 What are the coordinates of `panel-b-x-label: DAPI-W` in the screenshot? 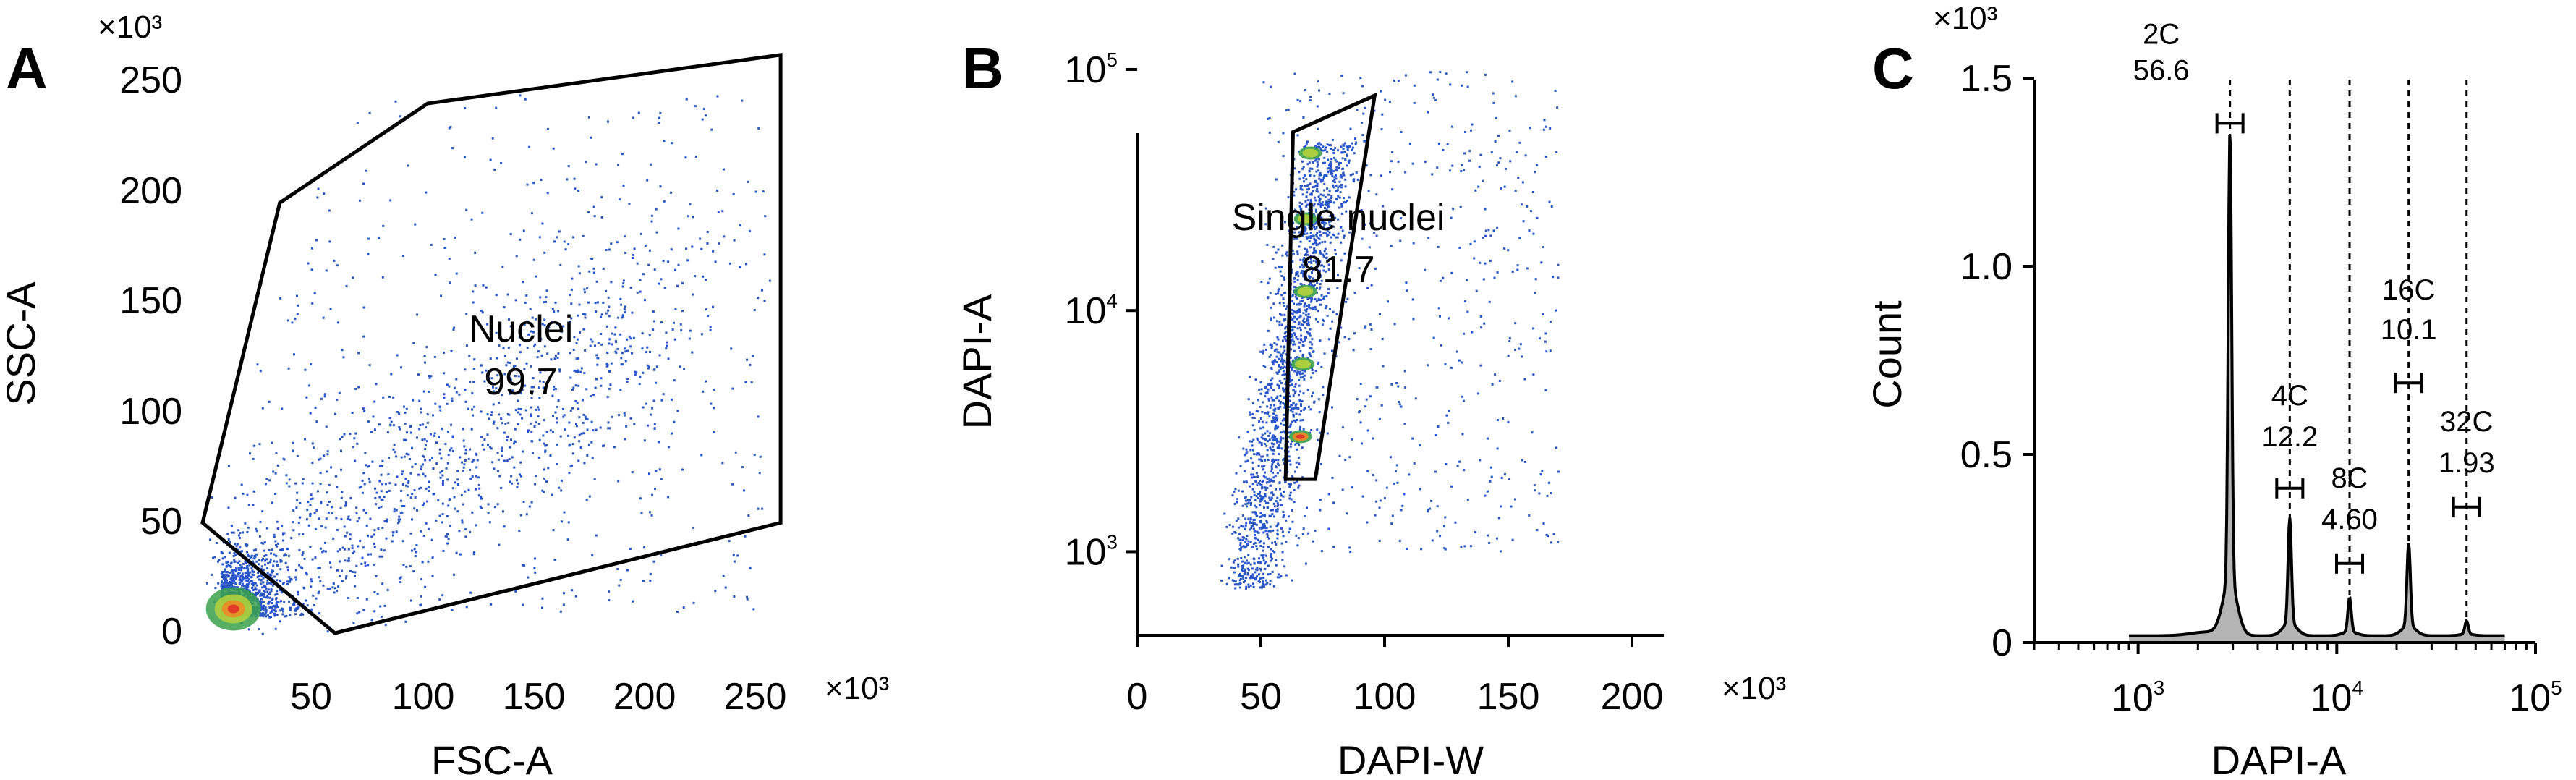 It's located at (1411, 758).